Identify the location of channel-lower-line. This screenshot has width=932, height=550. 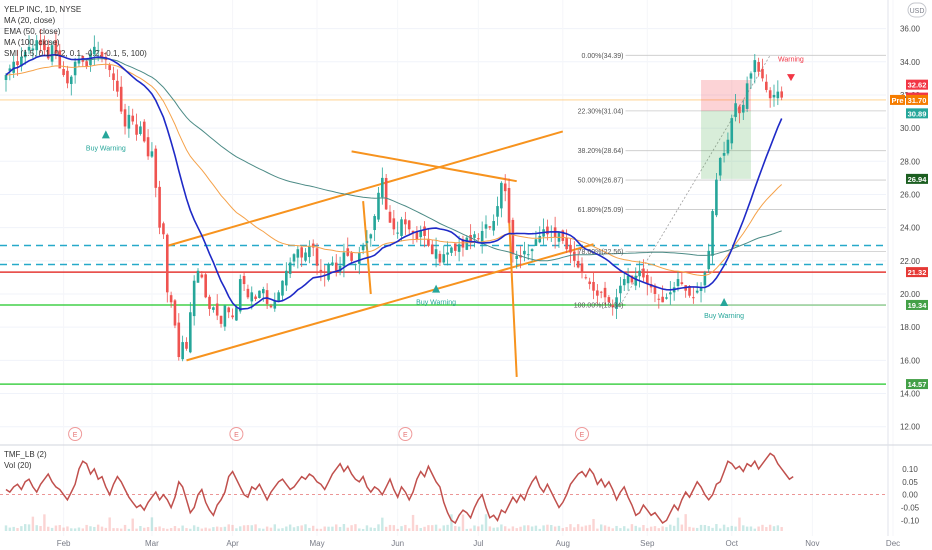
(390, 302).